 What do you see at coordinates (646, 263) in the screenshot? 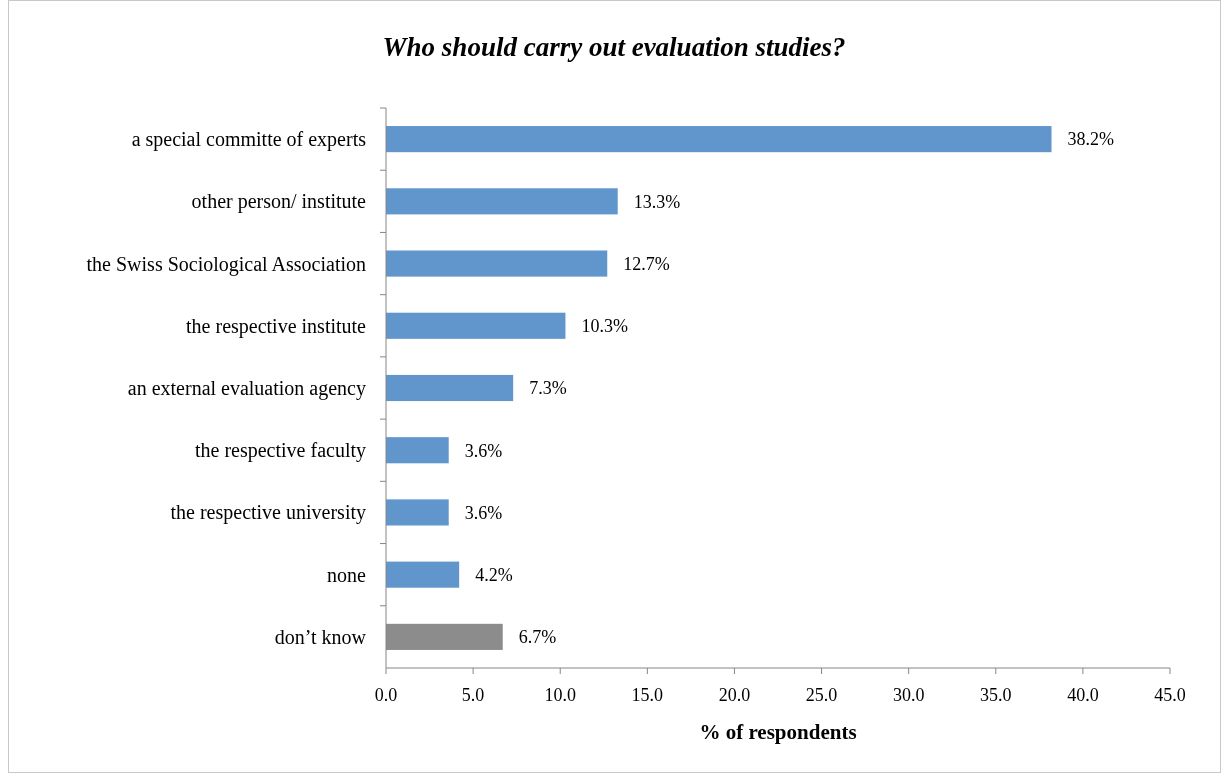
I see `data-label: 12.7%` at bounding box center [646, 263].